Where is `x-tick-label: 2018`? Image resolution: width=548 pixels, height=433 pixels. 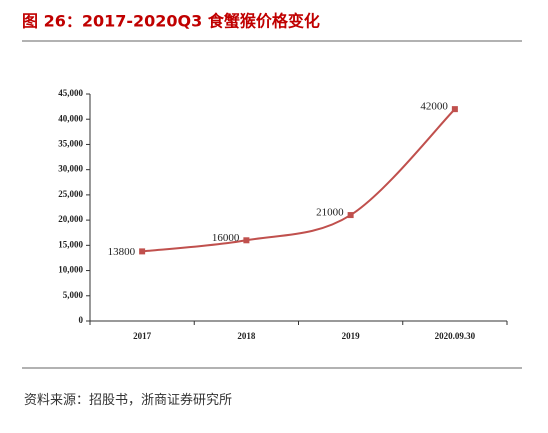
x-tick-label: 2018 is located at coordinates (246, 336).